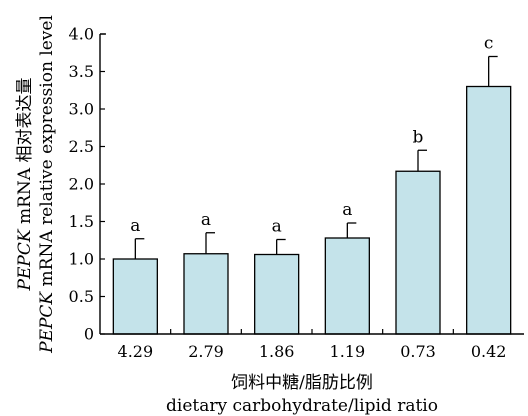 The image size is (528, 416). I want to click on x-axis-title-chinese: 饲料中糖/脂肪比例, so click(302, 383).